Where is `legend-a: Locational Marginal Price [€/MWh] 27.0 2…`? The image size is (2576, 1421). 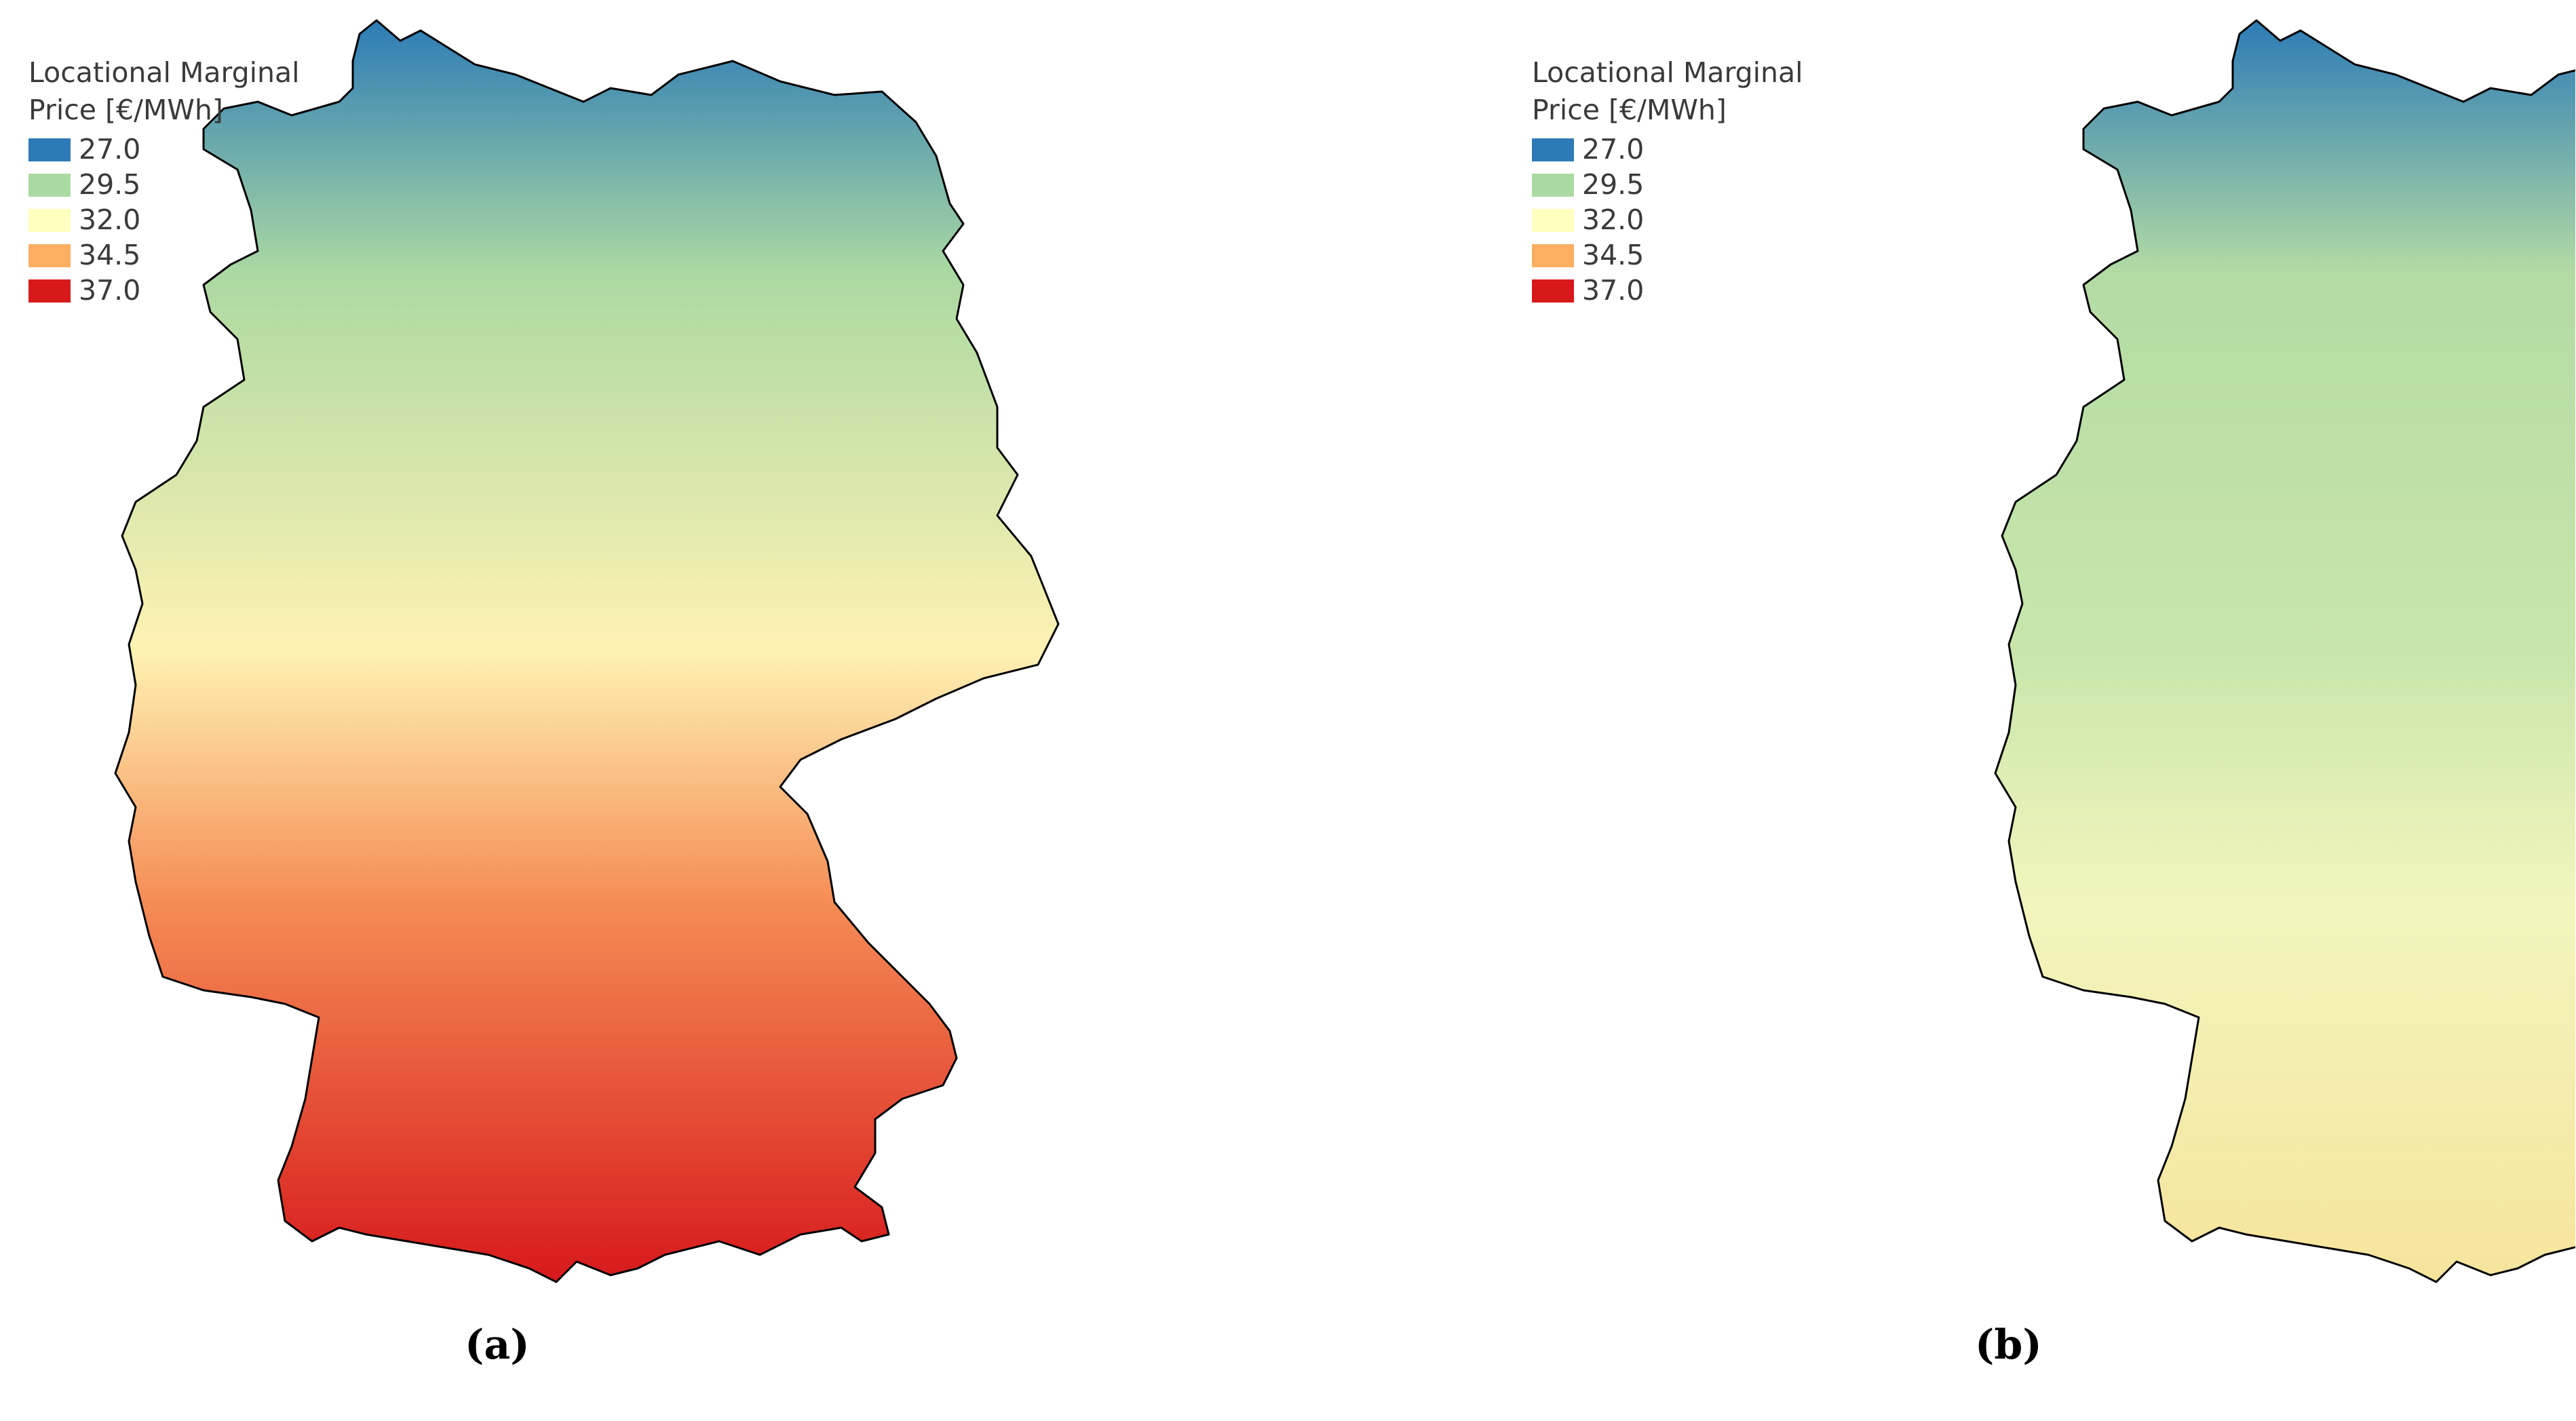
legend-a: Locational Marginal Price [€/MWh] 27.0 2… is located at coordinates (164, 181).